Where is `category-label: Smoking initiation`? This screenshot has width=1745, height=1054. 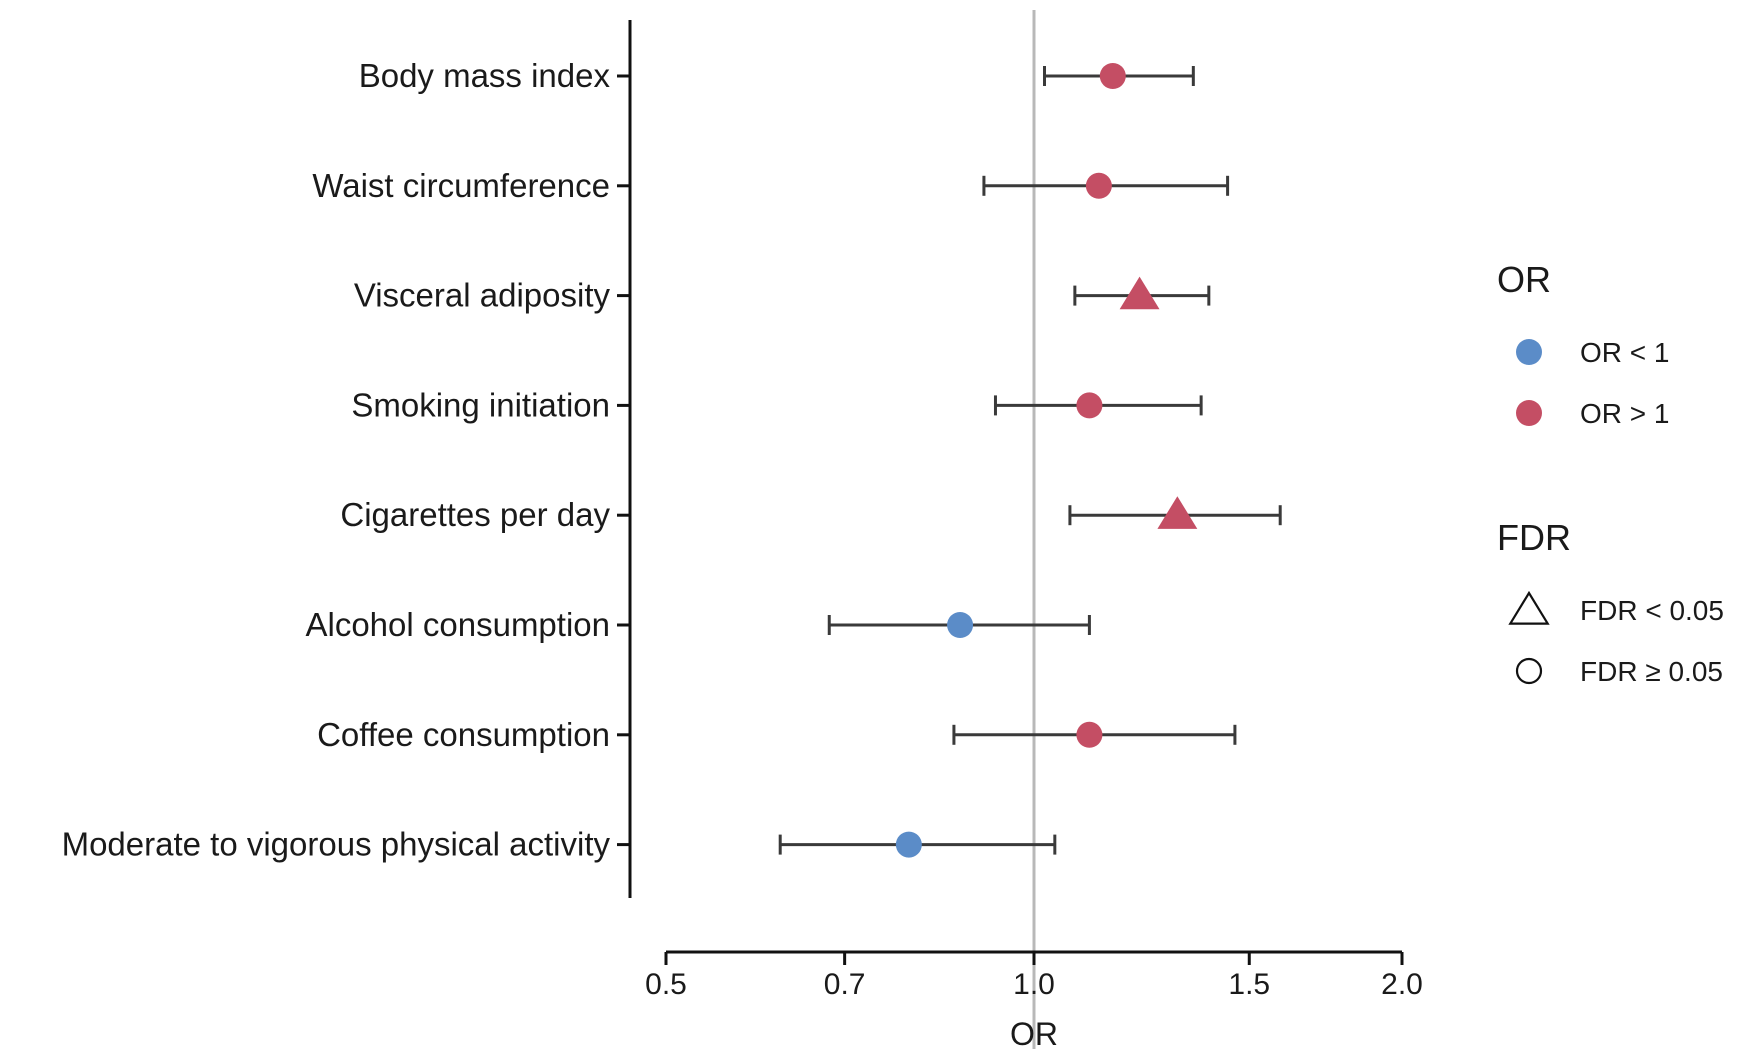 category-label: Smoking initiation is located at coordinates (480, 404).